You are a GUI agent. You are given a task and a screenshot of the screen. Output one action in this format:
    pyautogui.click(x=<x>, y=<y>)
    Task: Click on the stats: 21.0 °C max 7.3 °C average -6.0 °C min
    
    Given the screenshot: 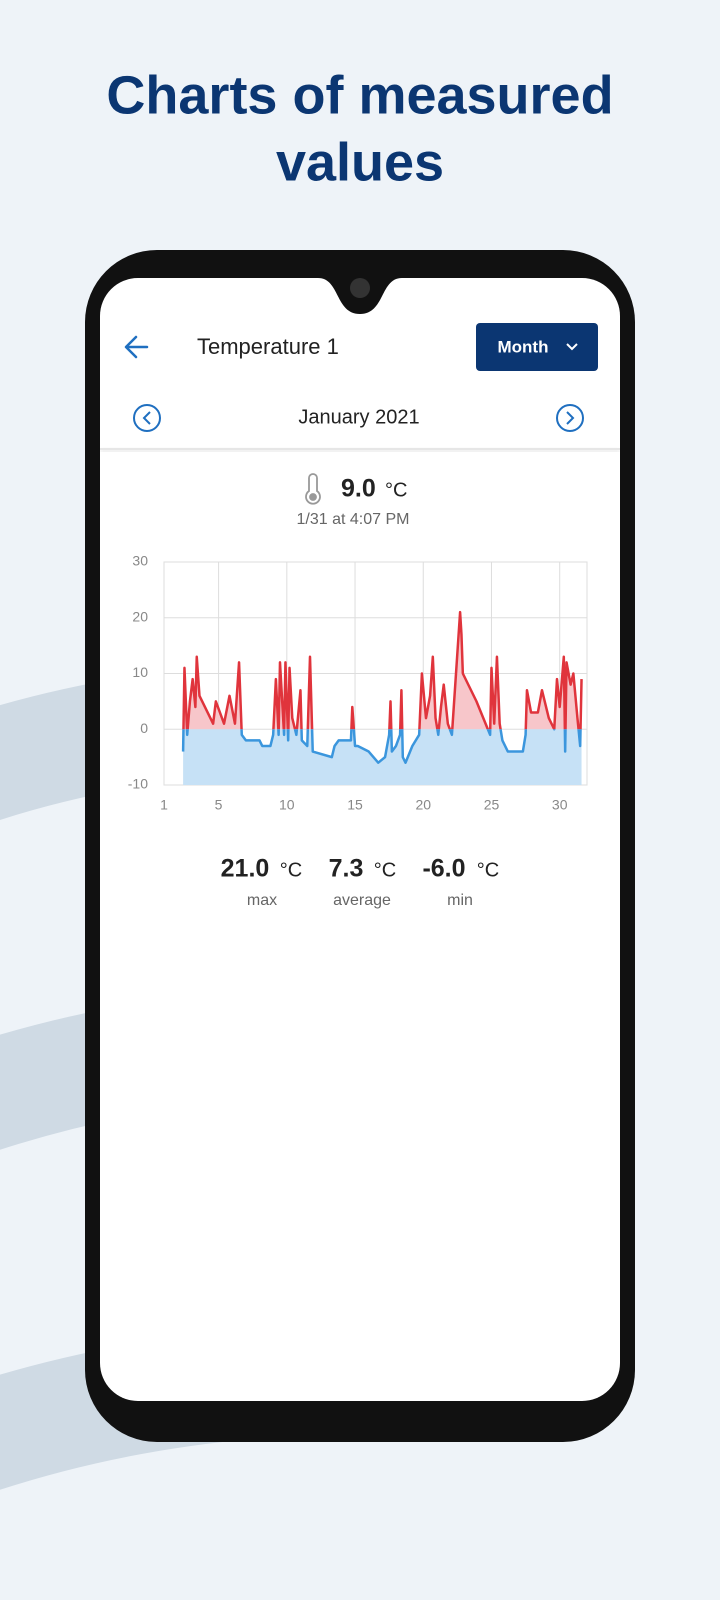 What is the action you would take?
    pyautogui.click(x=360, y=882)
    